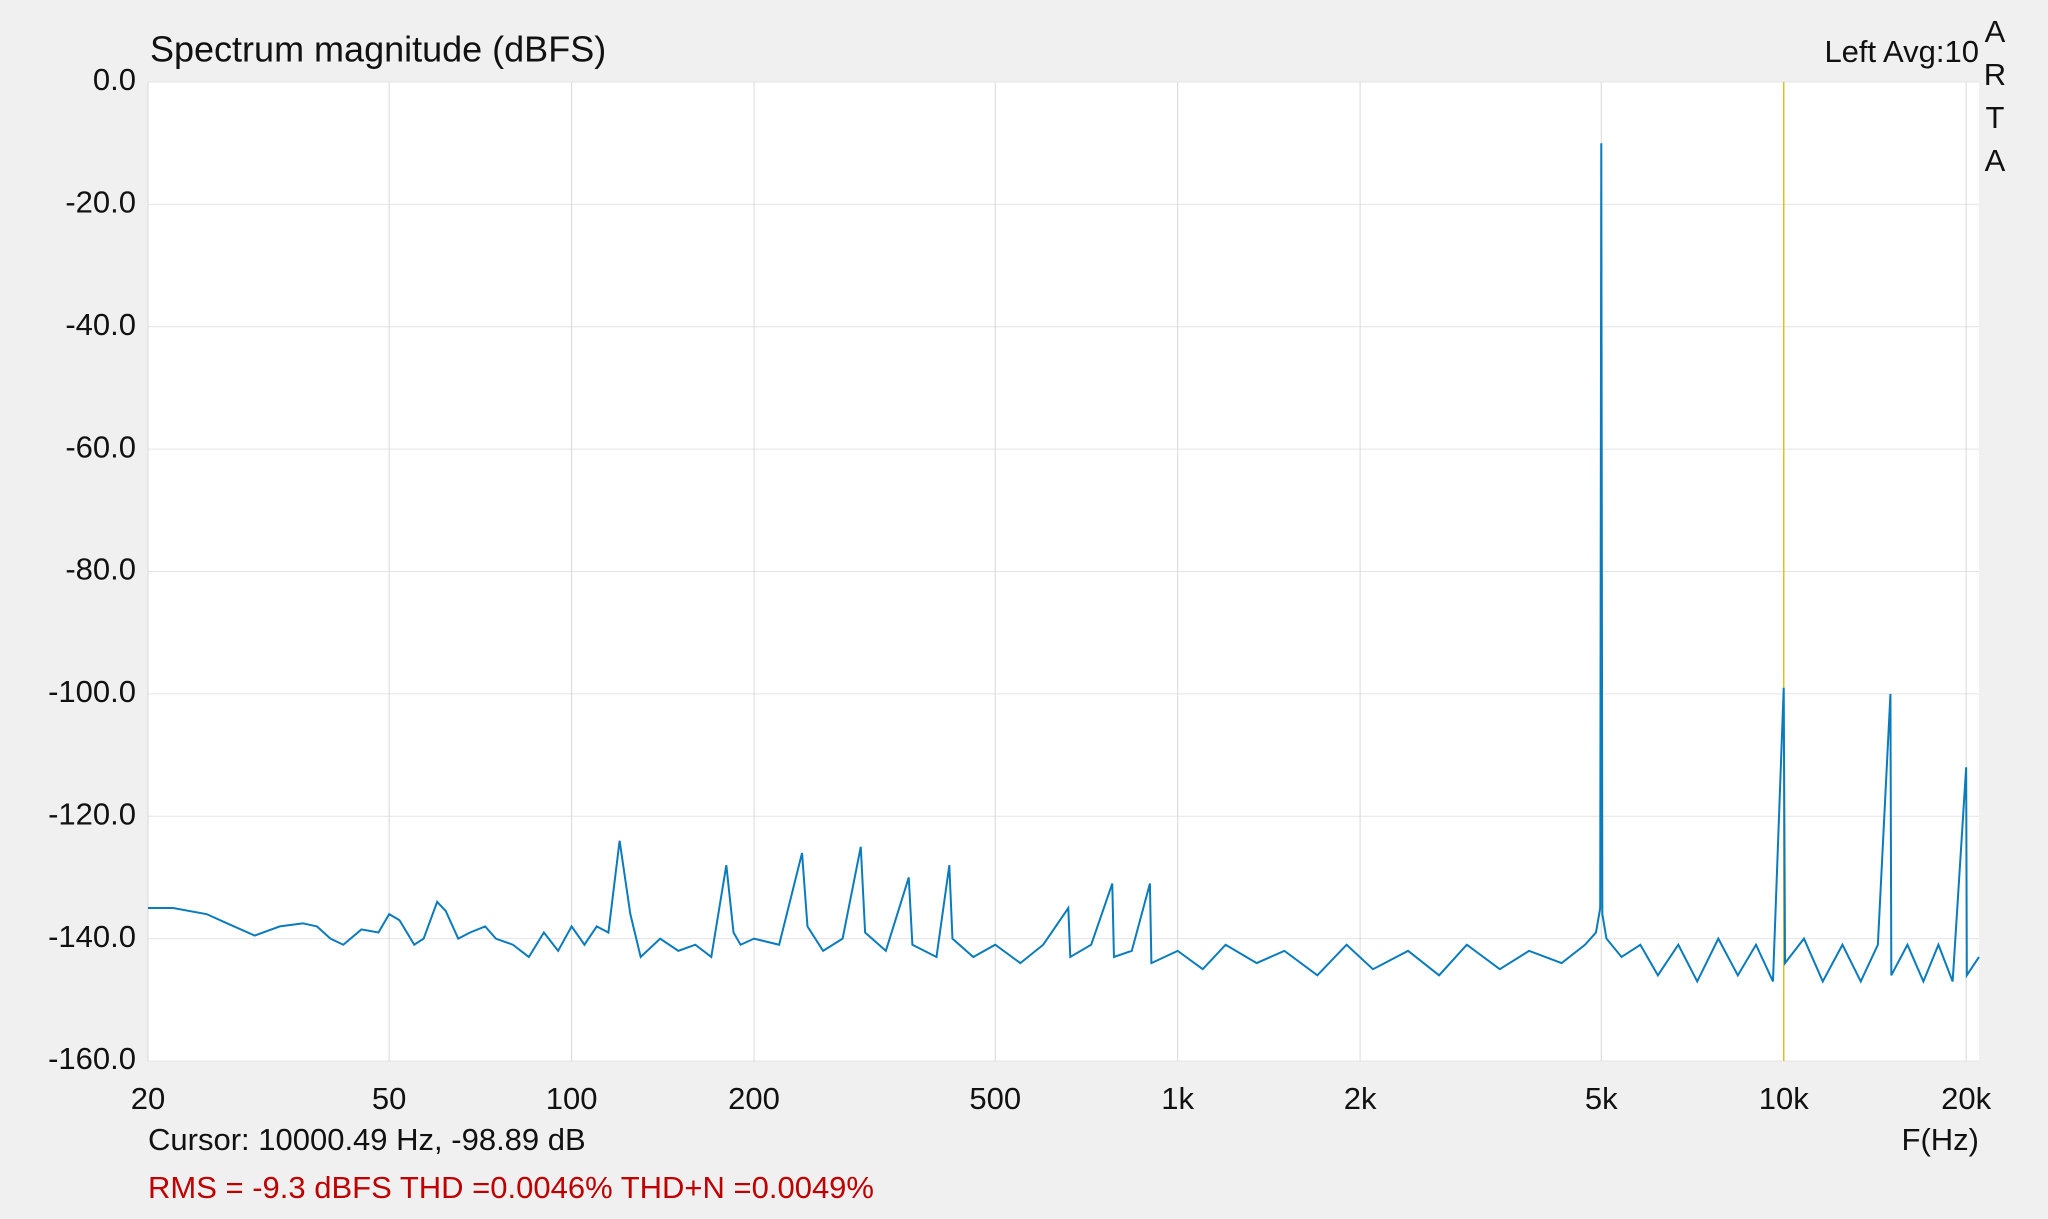 This screenshot has height=1219, width=2048. Describe the element at coordinates (1360, 1098) in the screenshot. I see `x-tick-label: 2k` at that location.